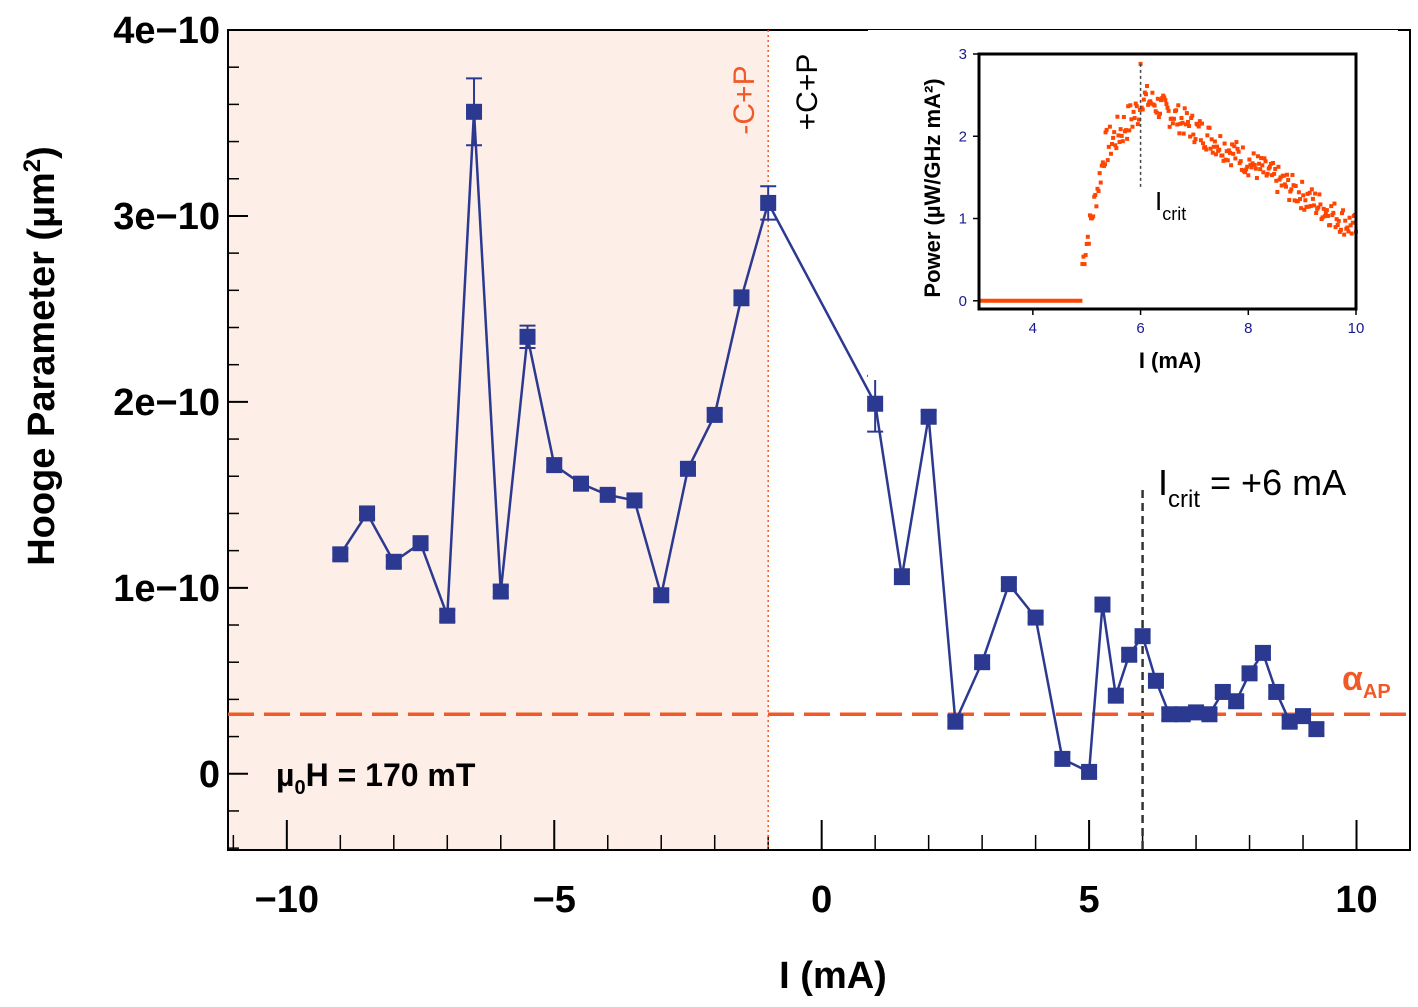  I want to click on inset-ticks, so click(1165, 184).